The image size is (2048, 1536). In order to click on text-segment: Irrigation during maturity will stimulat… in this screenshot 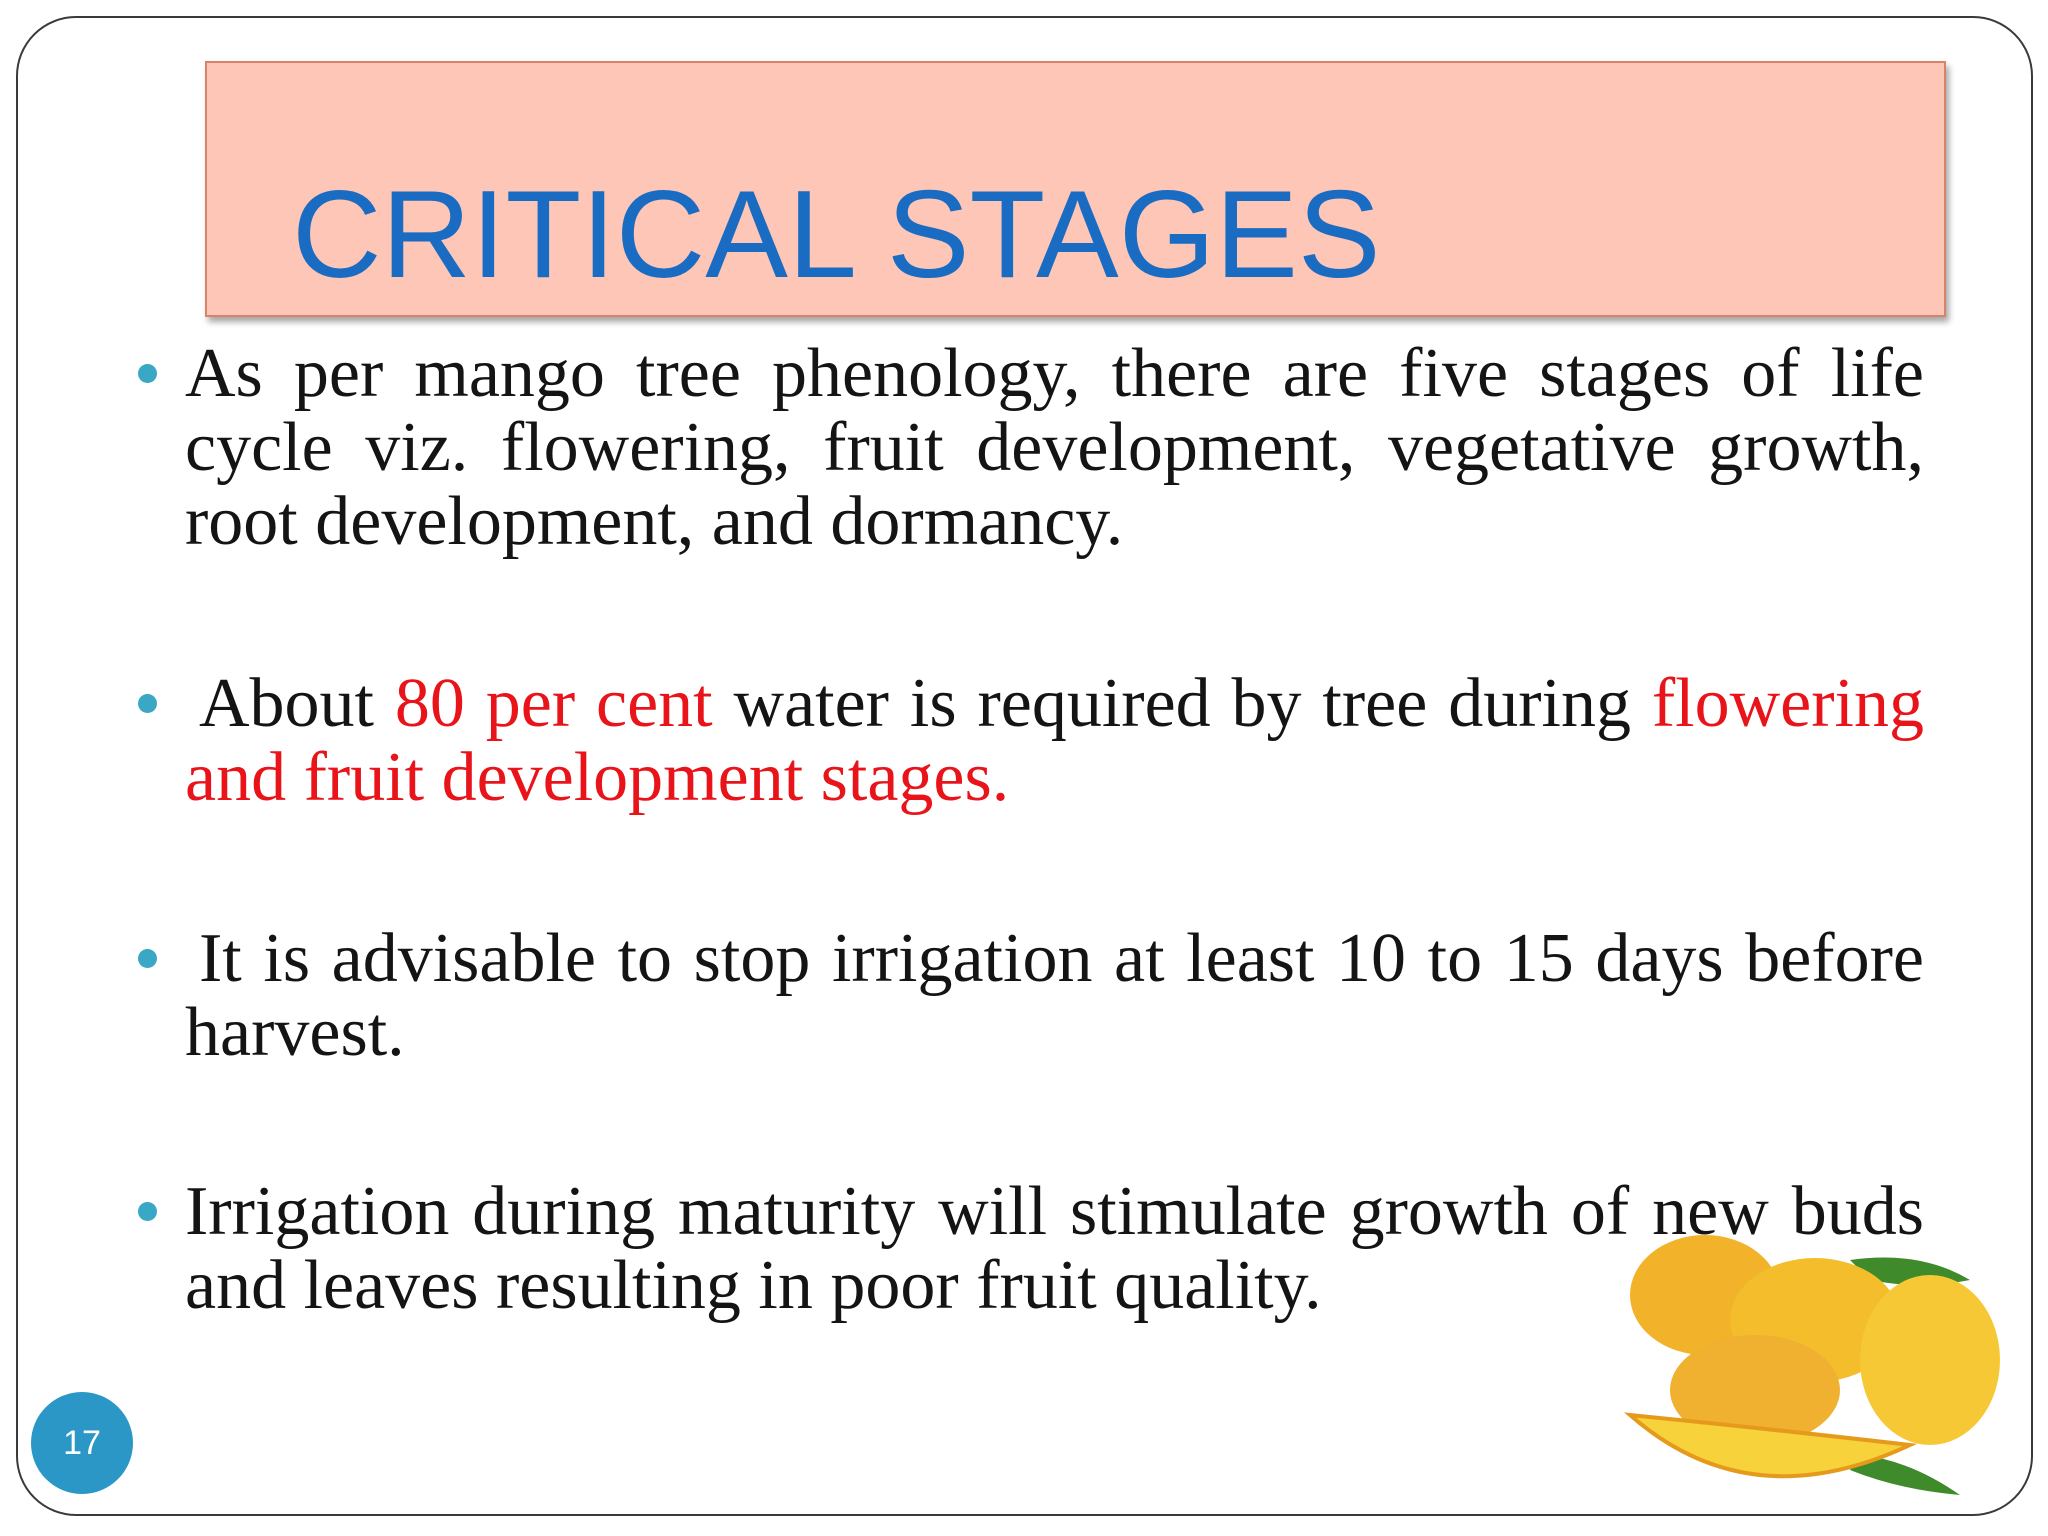, I will do `click(1054, 1248)`.